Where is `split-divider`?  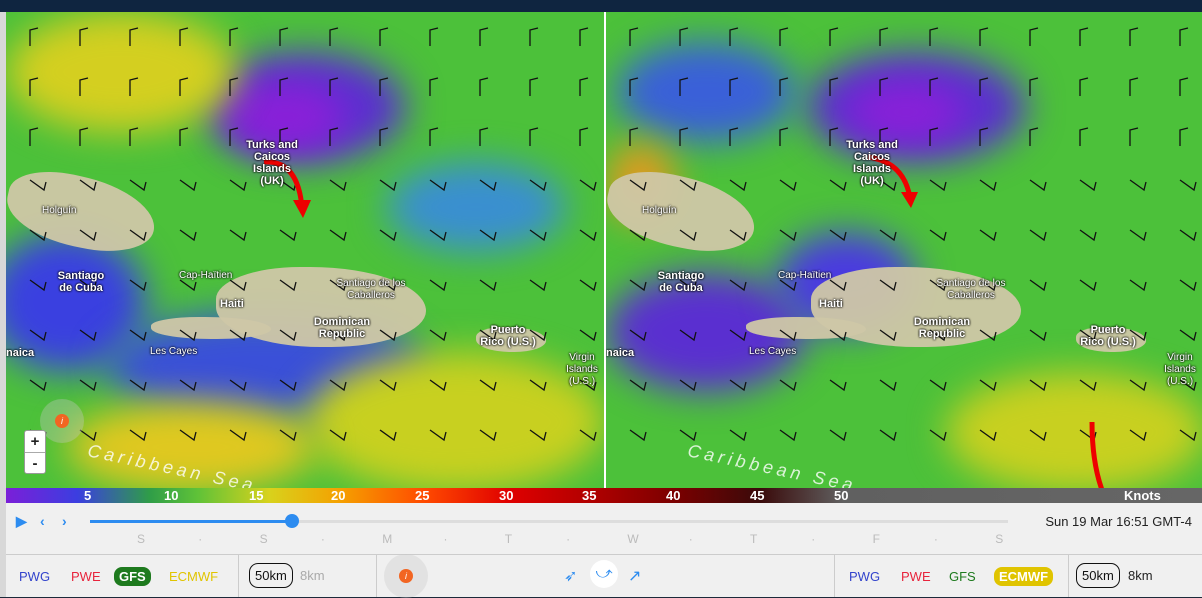
split-divider is located at coordinates (605, 250).